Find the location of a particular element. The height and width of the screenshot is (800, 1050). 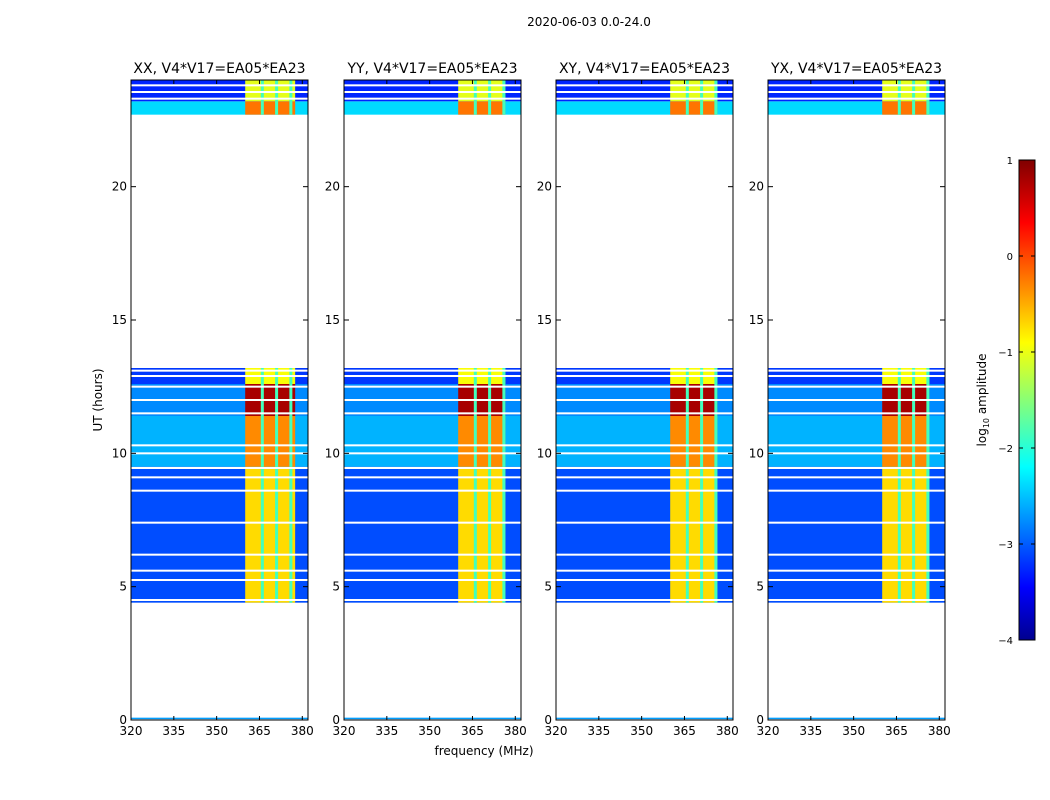

panel-title: YY, V4*V17=EA05*EA23 is located at coordinates (431, 69).